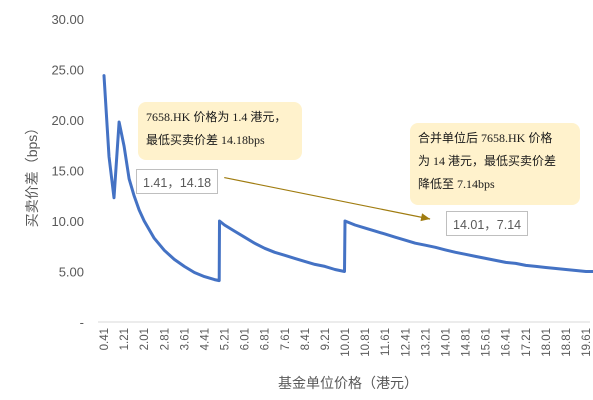  I want to click on point-label-1-41: 1.41，14.18, so click(177, 181).